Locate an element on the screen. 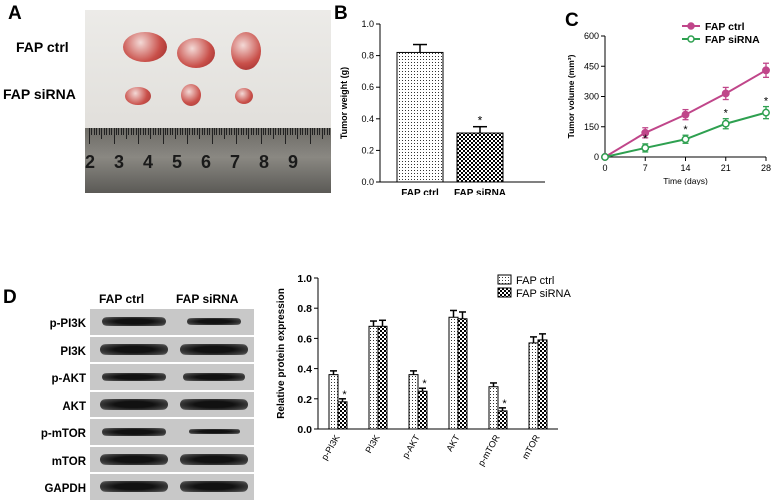  blot-row-label: PI3K is located at coordinates (73, 351).